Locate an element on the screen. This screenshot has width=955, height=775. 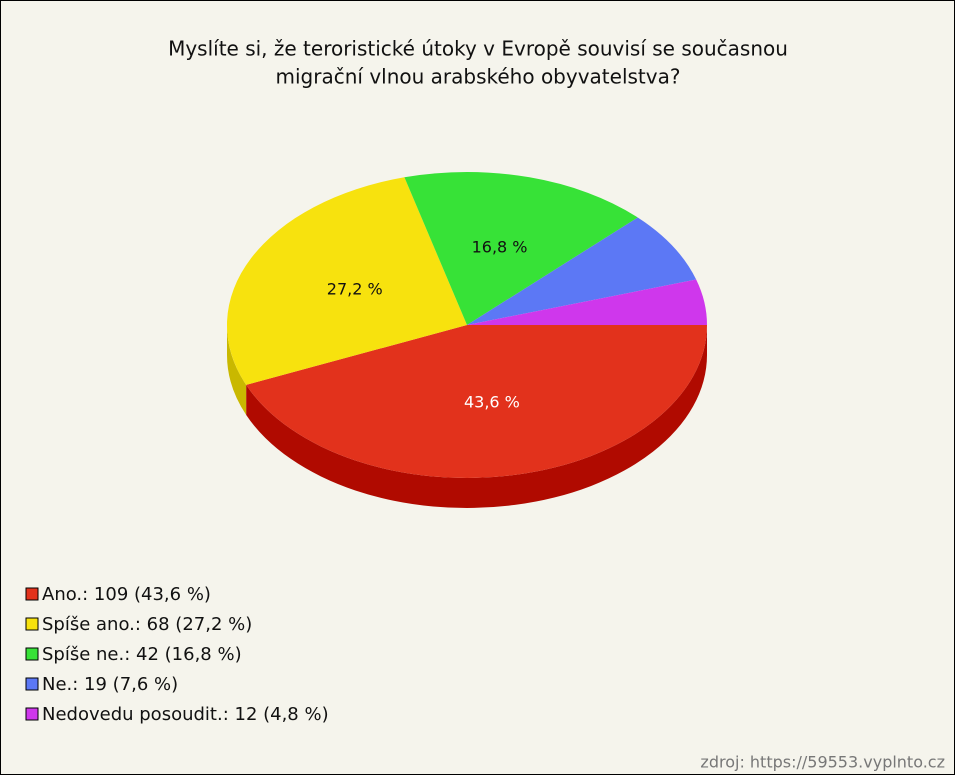
legend-label: Spíše ano.: 68 (27,2 %) is located at coordinates (147, 624).